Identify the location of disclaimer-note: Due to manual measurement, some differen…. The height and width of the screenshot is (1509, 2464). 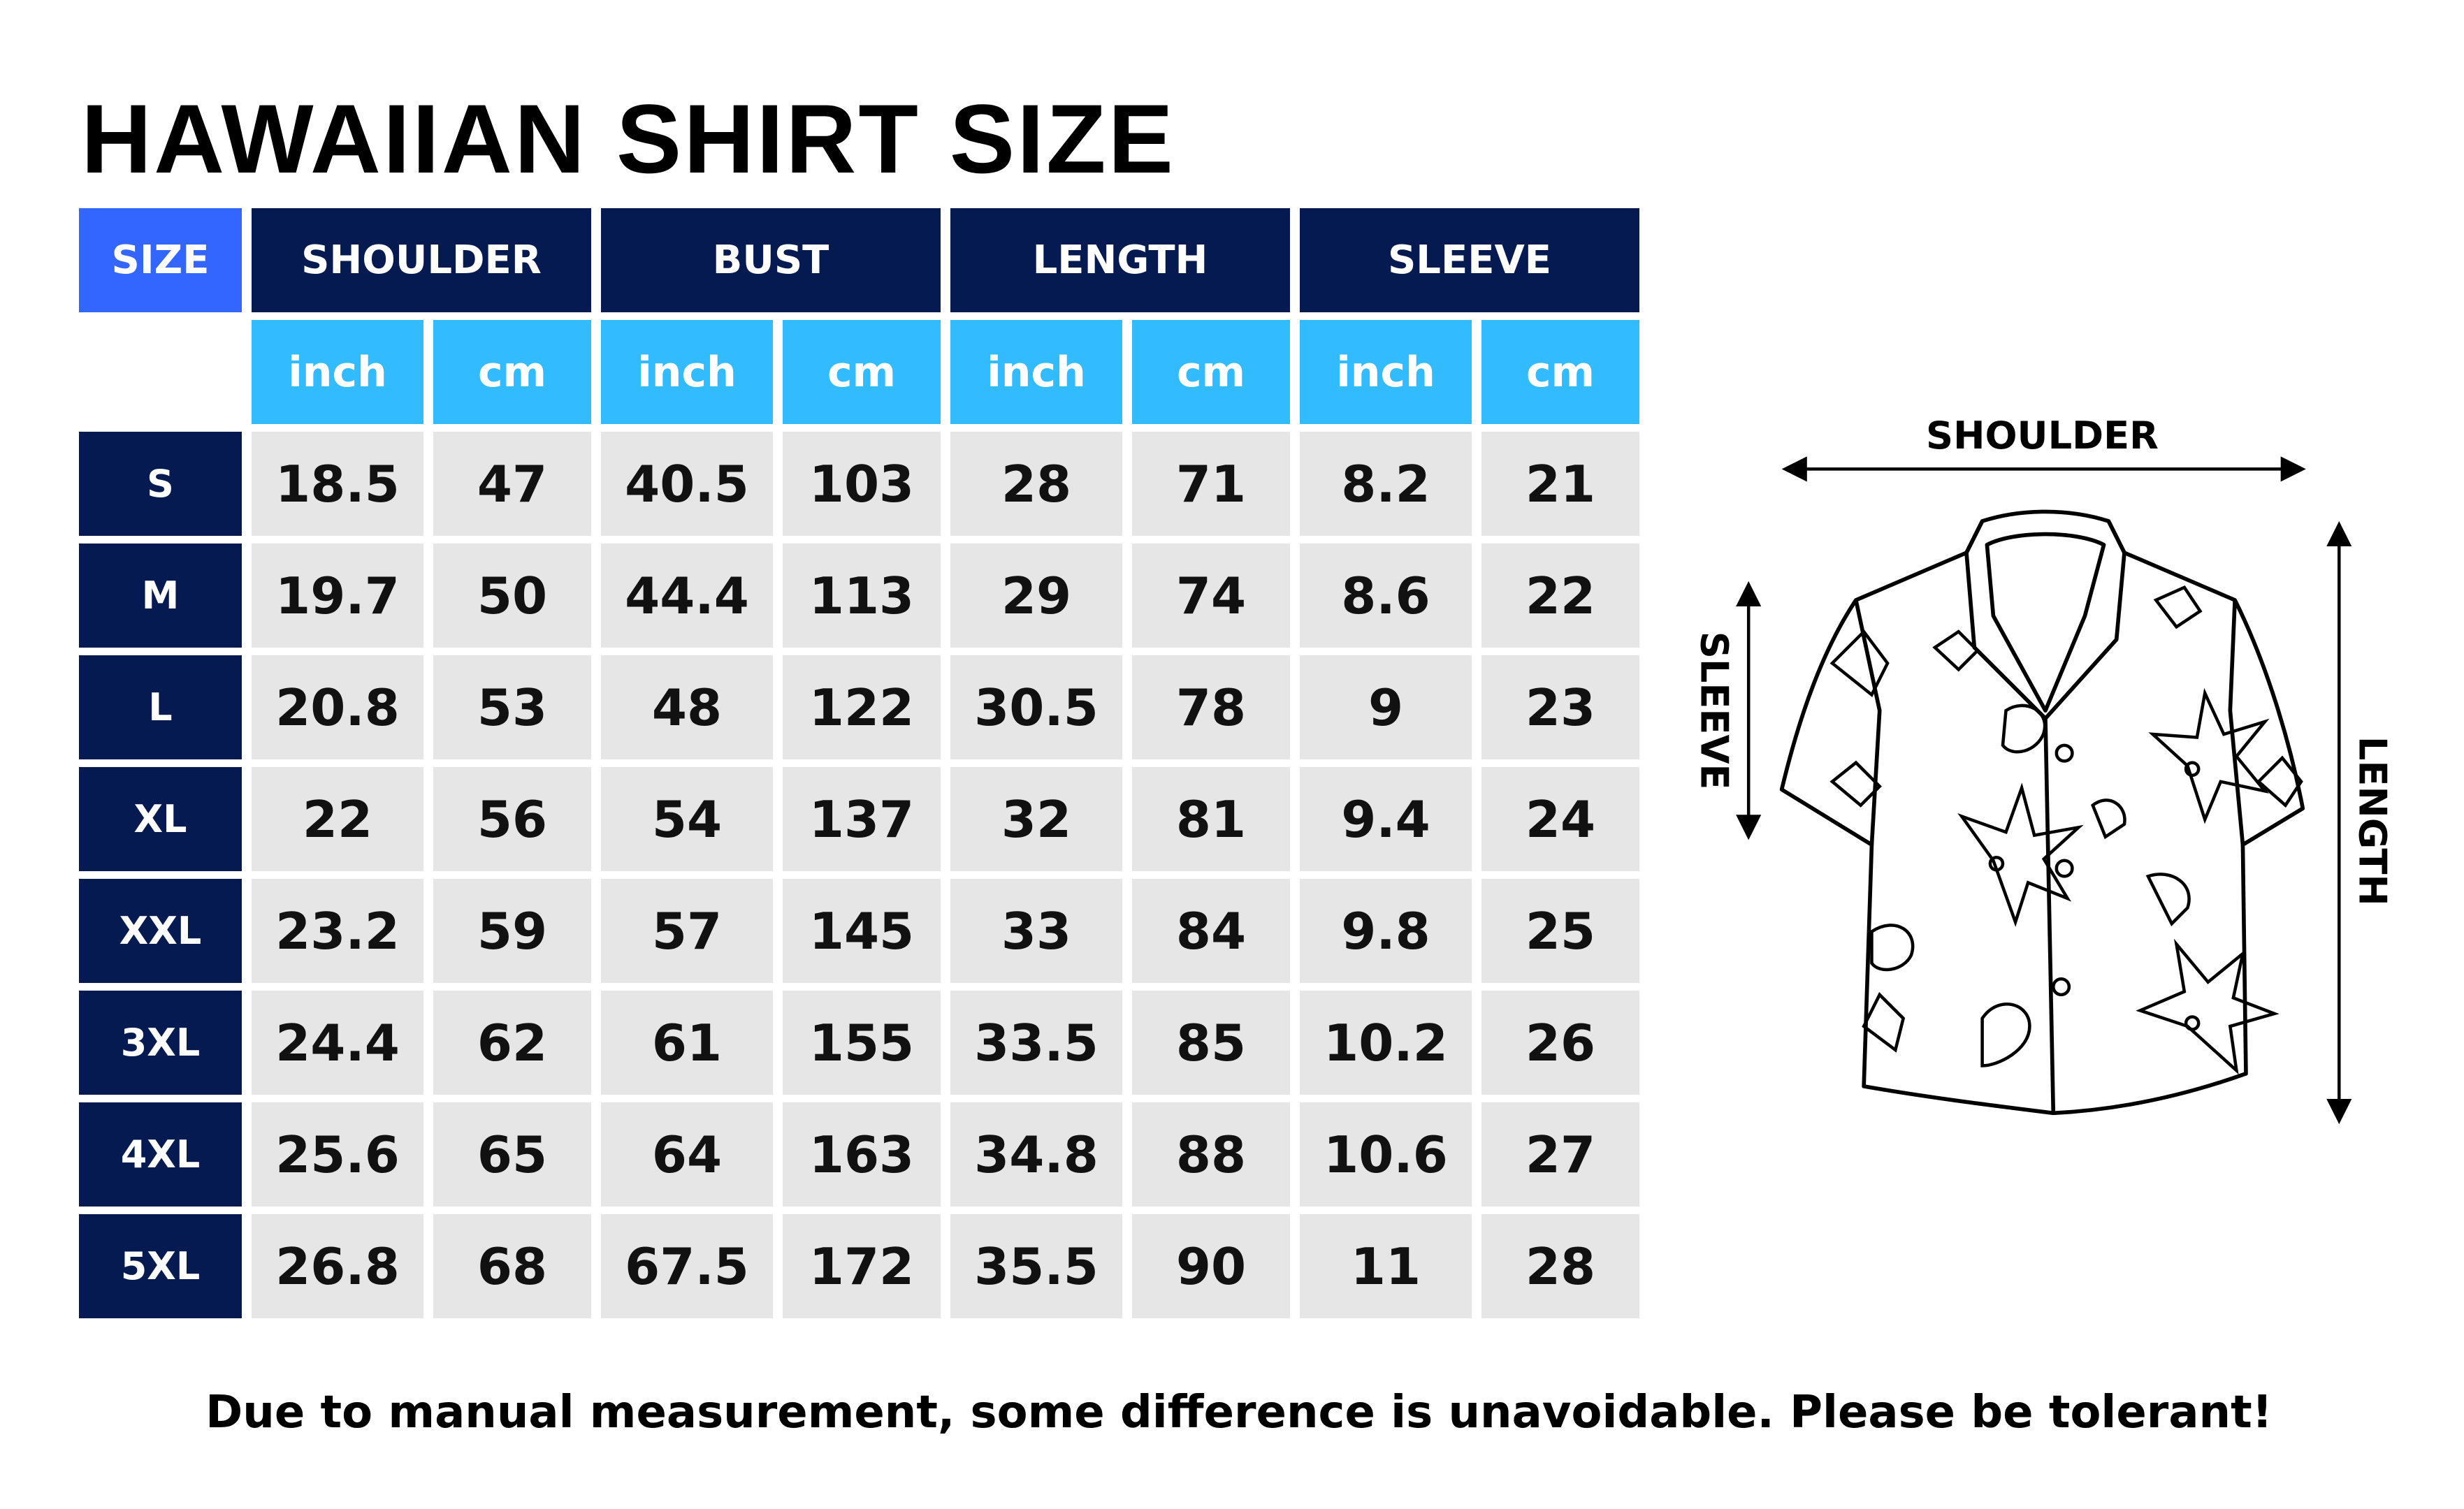
(1239, 1412).